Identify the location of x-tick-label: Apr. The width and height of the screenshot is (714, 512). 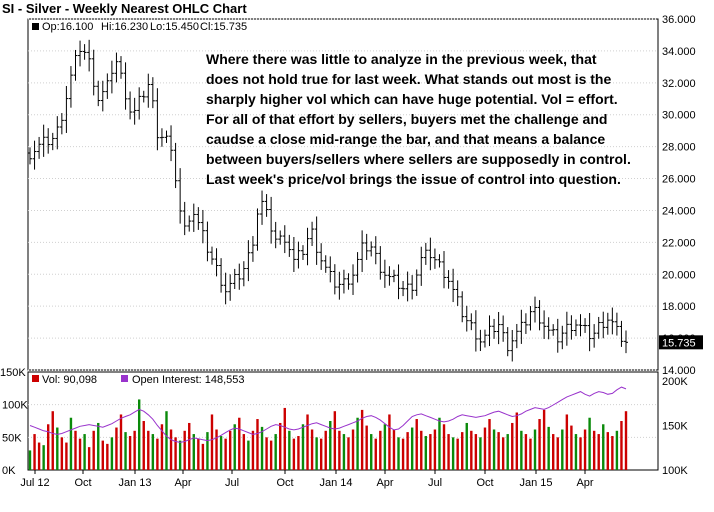
(584, 483).